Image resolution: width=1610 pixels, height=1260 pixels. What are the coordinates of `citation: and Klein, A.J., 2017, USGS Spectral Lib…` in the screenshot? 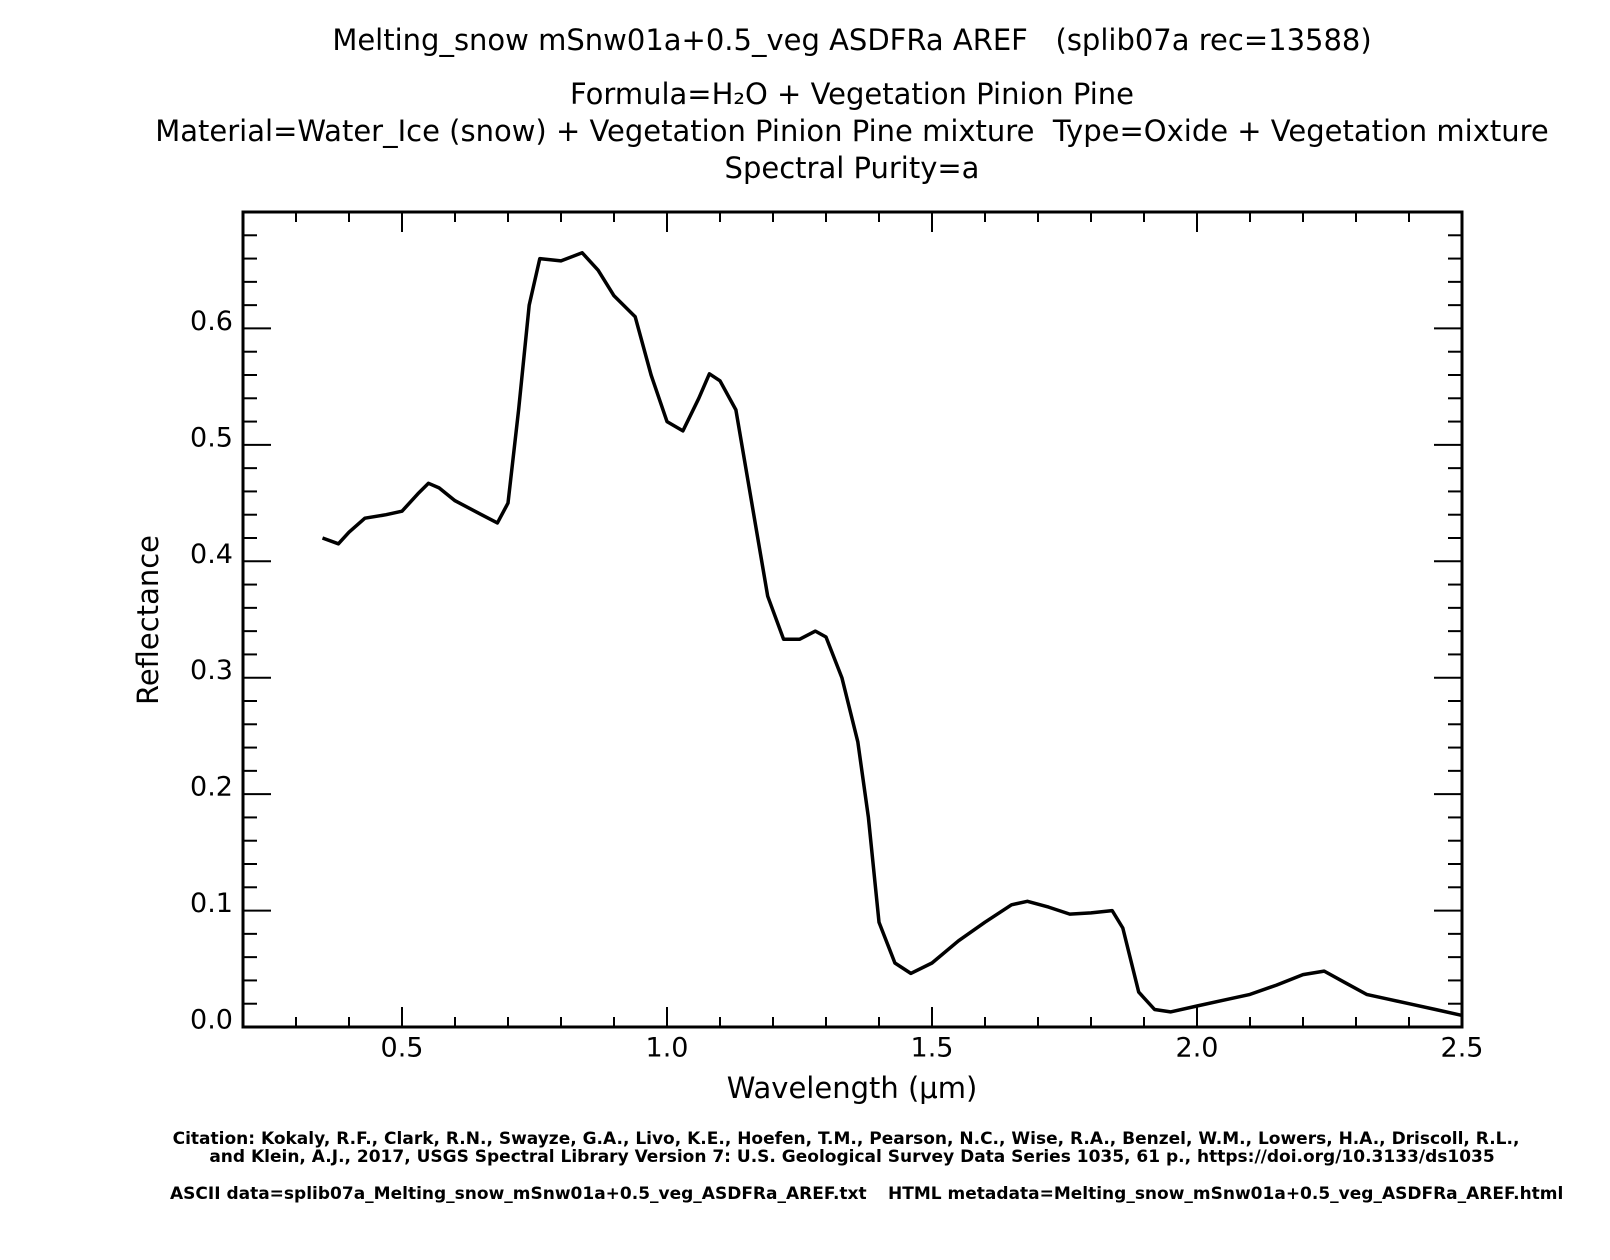 It's located at (851, 1157).